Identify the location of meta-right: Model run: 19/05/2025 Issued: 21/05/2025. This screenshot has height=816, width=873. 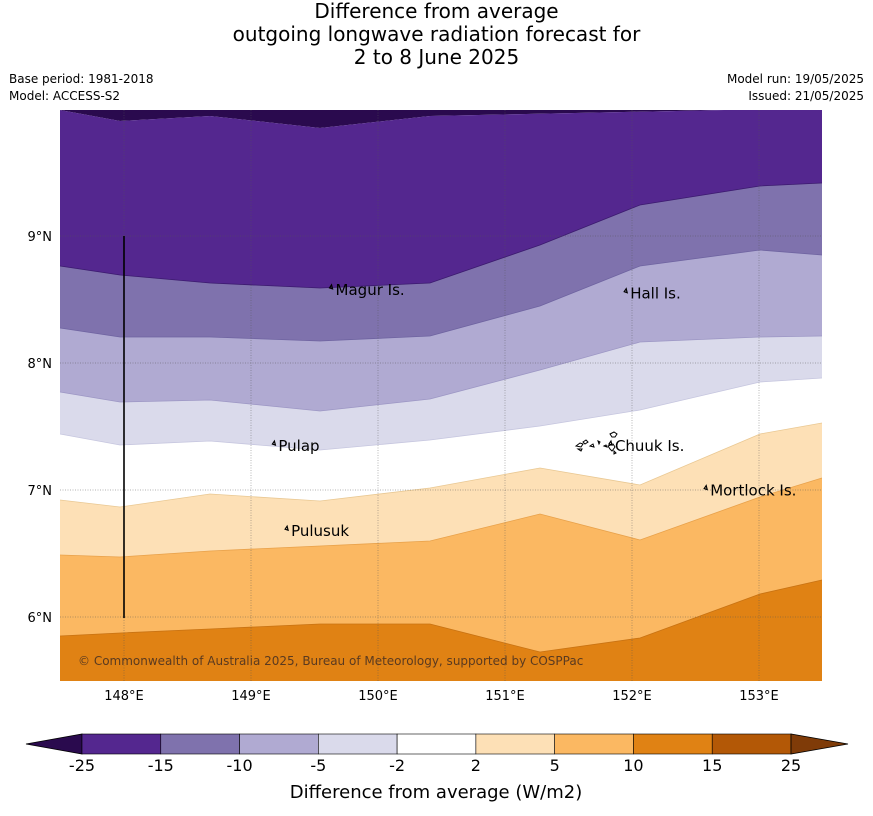
(795, 88).